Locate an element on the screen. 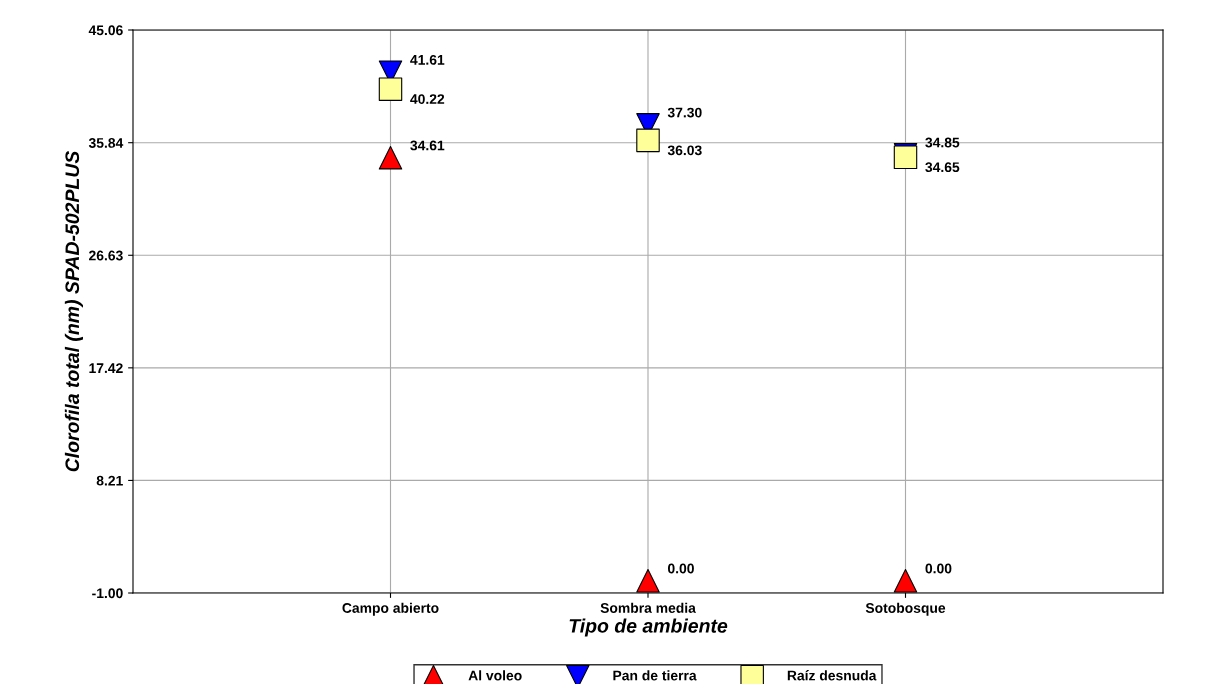  legend-label: Pan de tierra is located at coordinates (655, 675).